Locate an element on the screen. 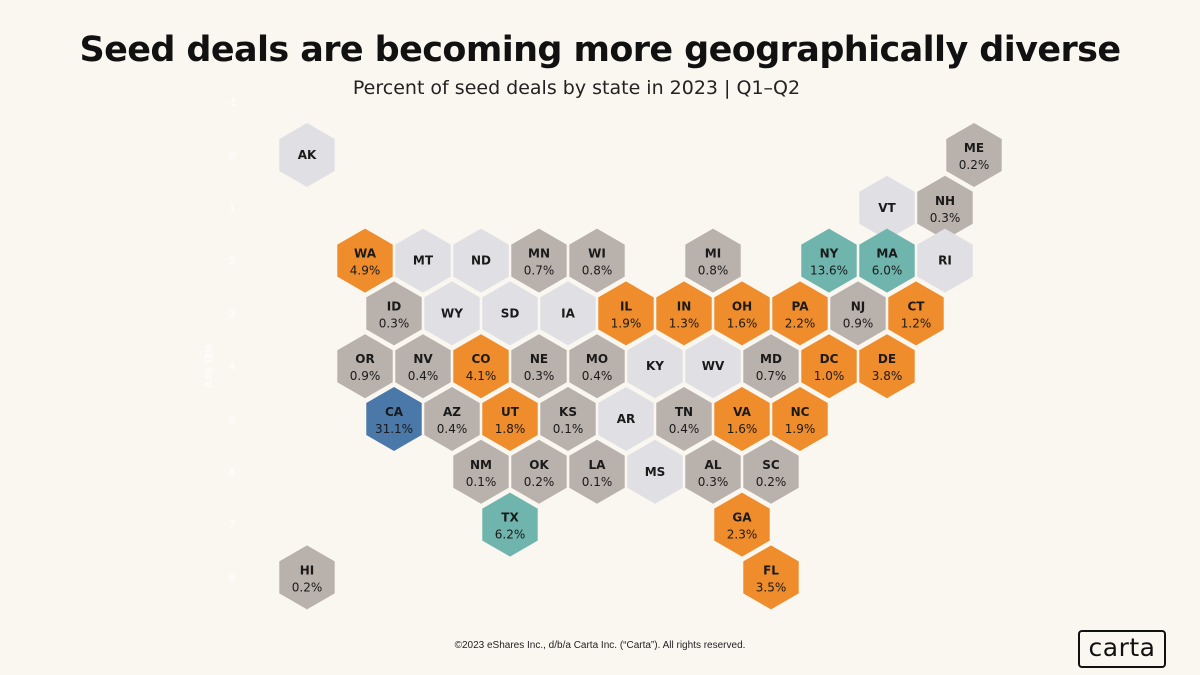  state-value-ga: 2.3% is located at coordinates (742, 535).